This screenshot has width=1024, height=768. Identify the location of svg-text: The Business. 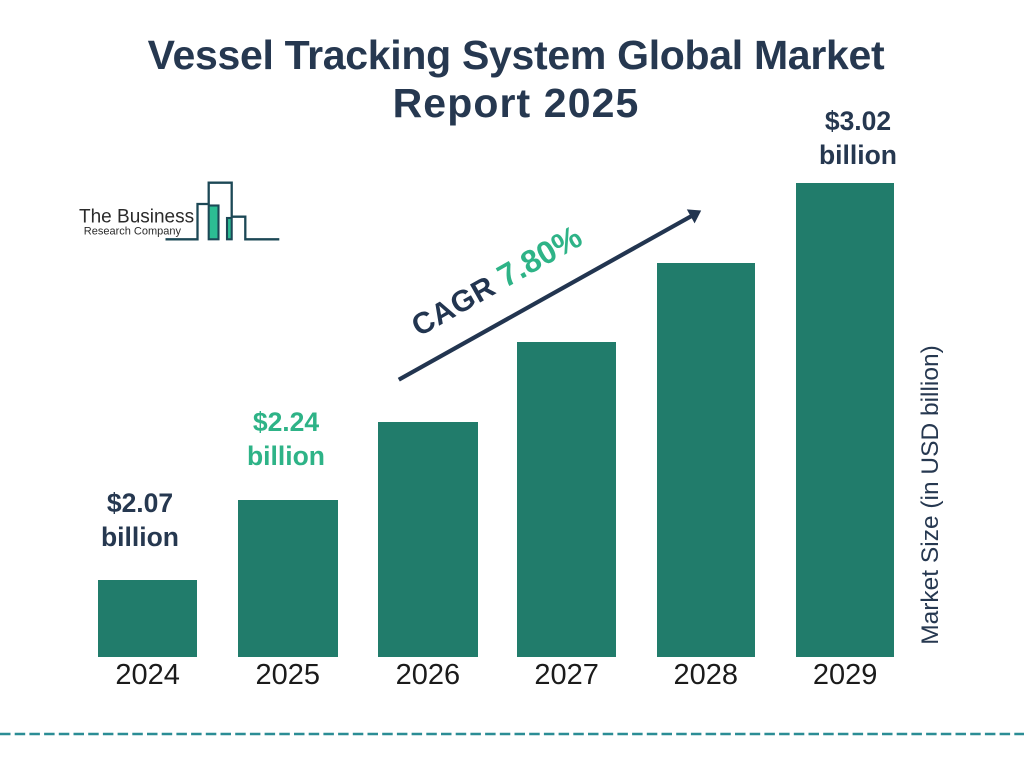
(136, 217).